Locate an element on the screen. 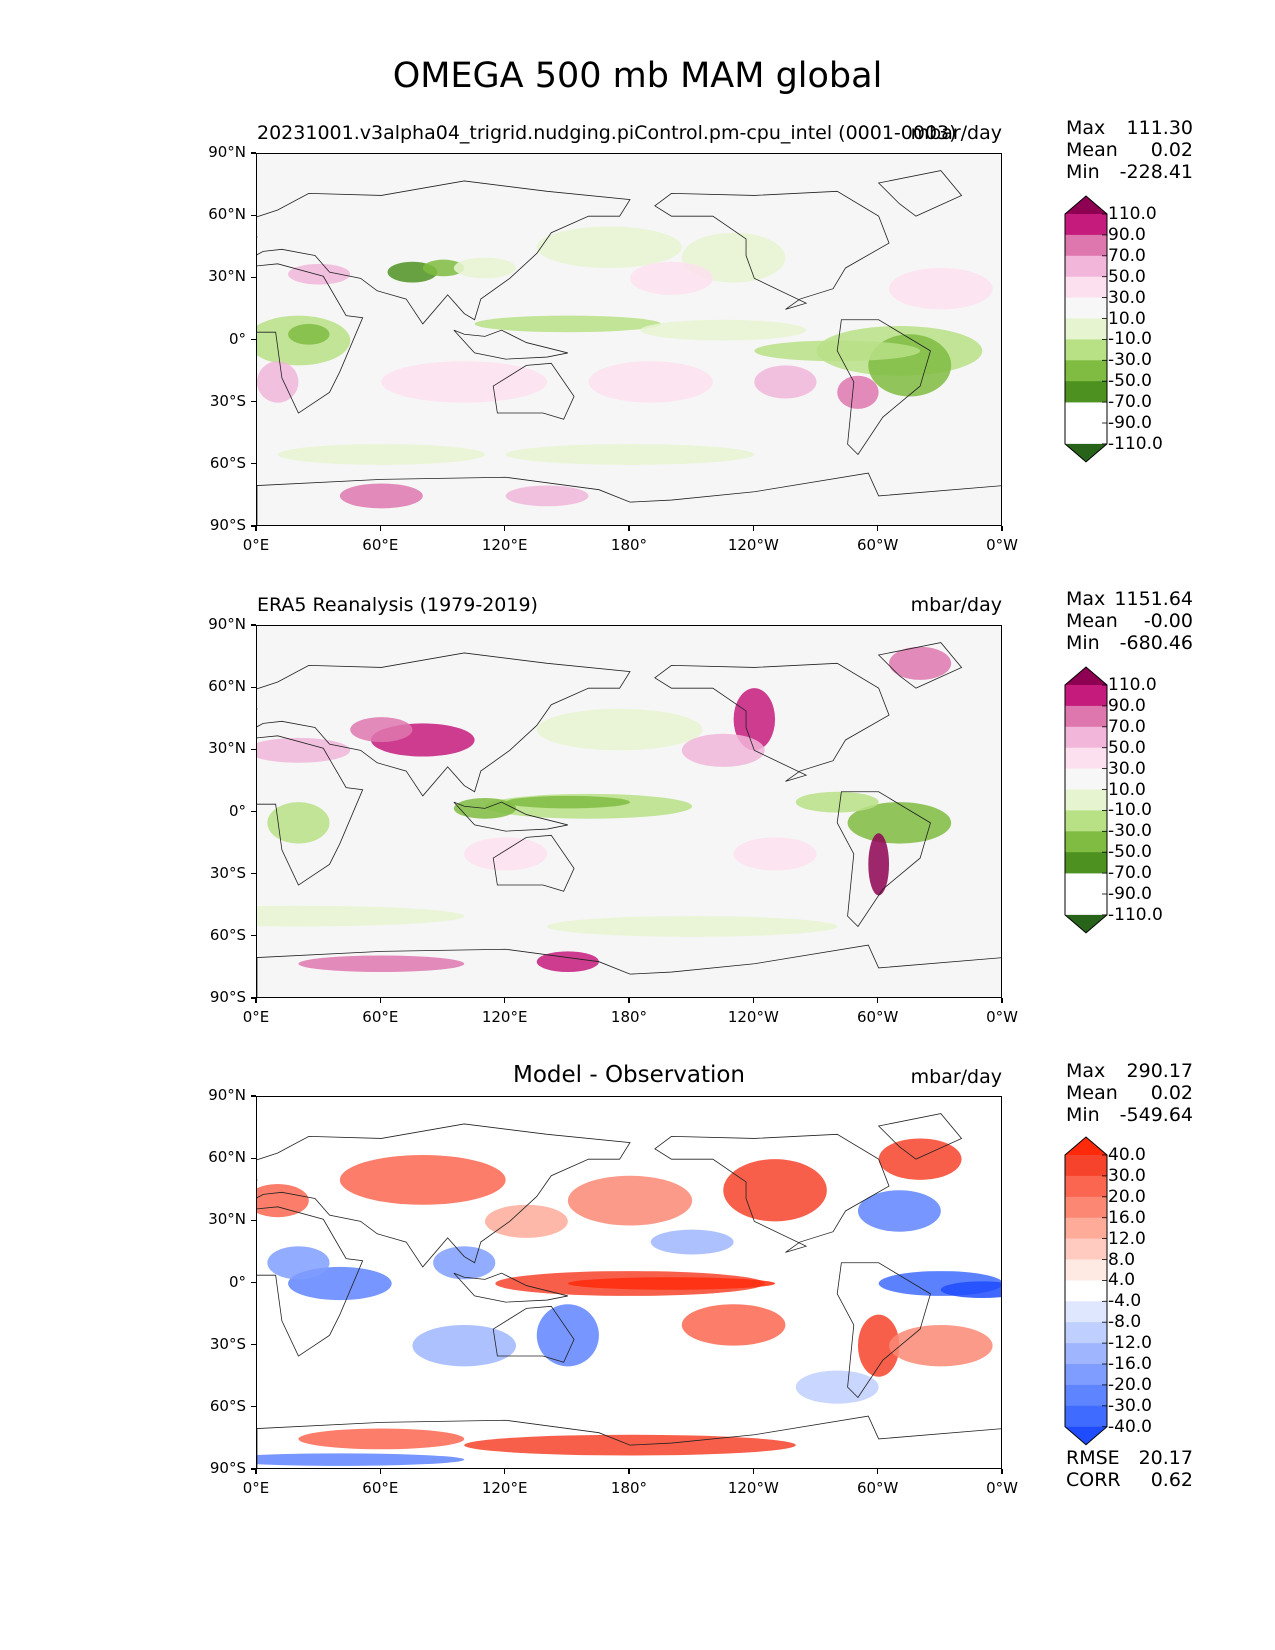 The height and width of the screenshot is (1650, 1275). coastline-namerica is located at coordinates (772, 1193).